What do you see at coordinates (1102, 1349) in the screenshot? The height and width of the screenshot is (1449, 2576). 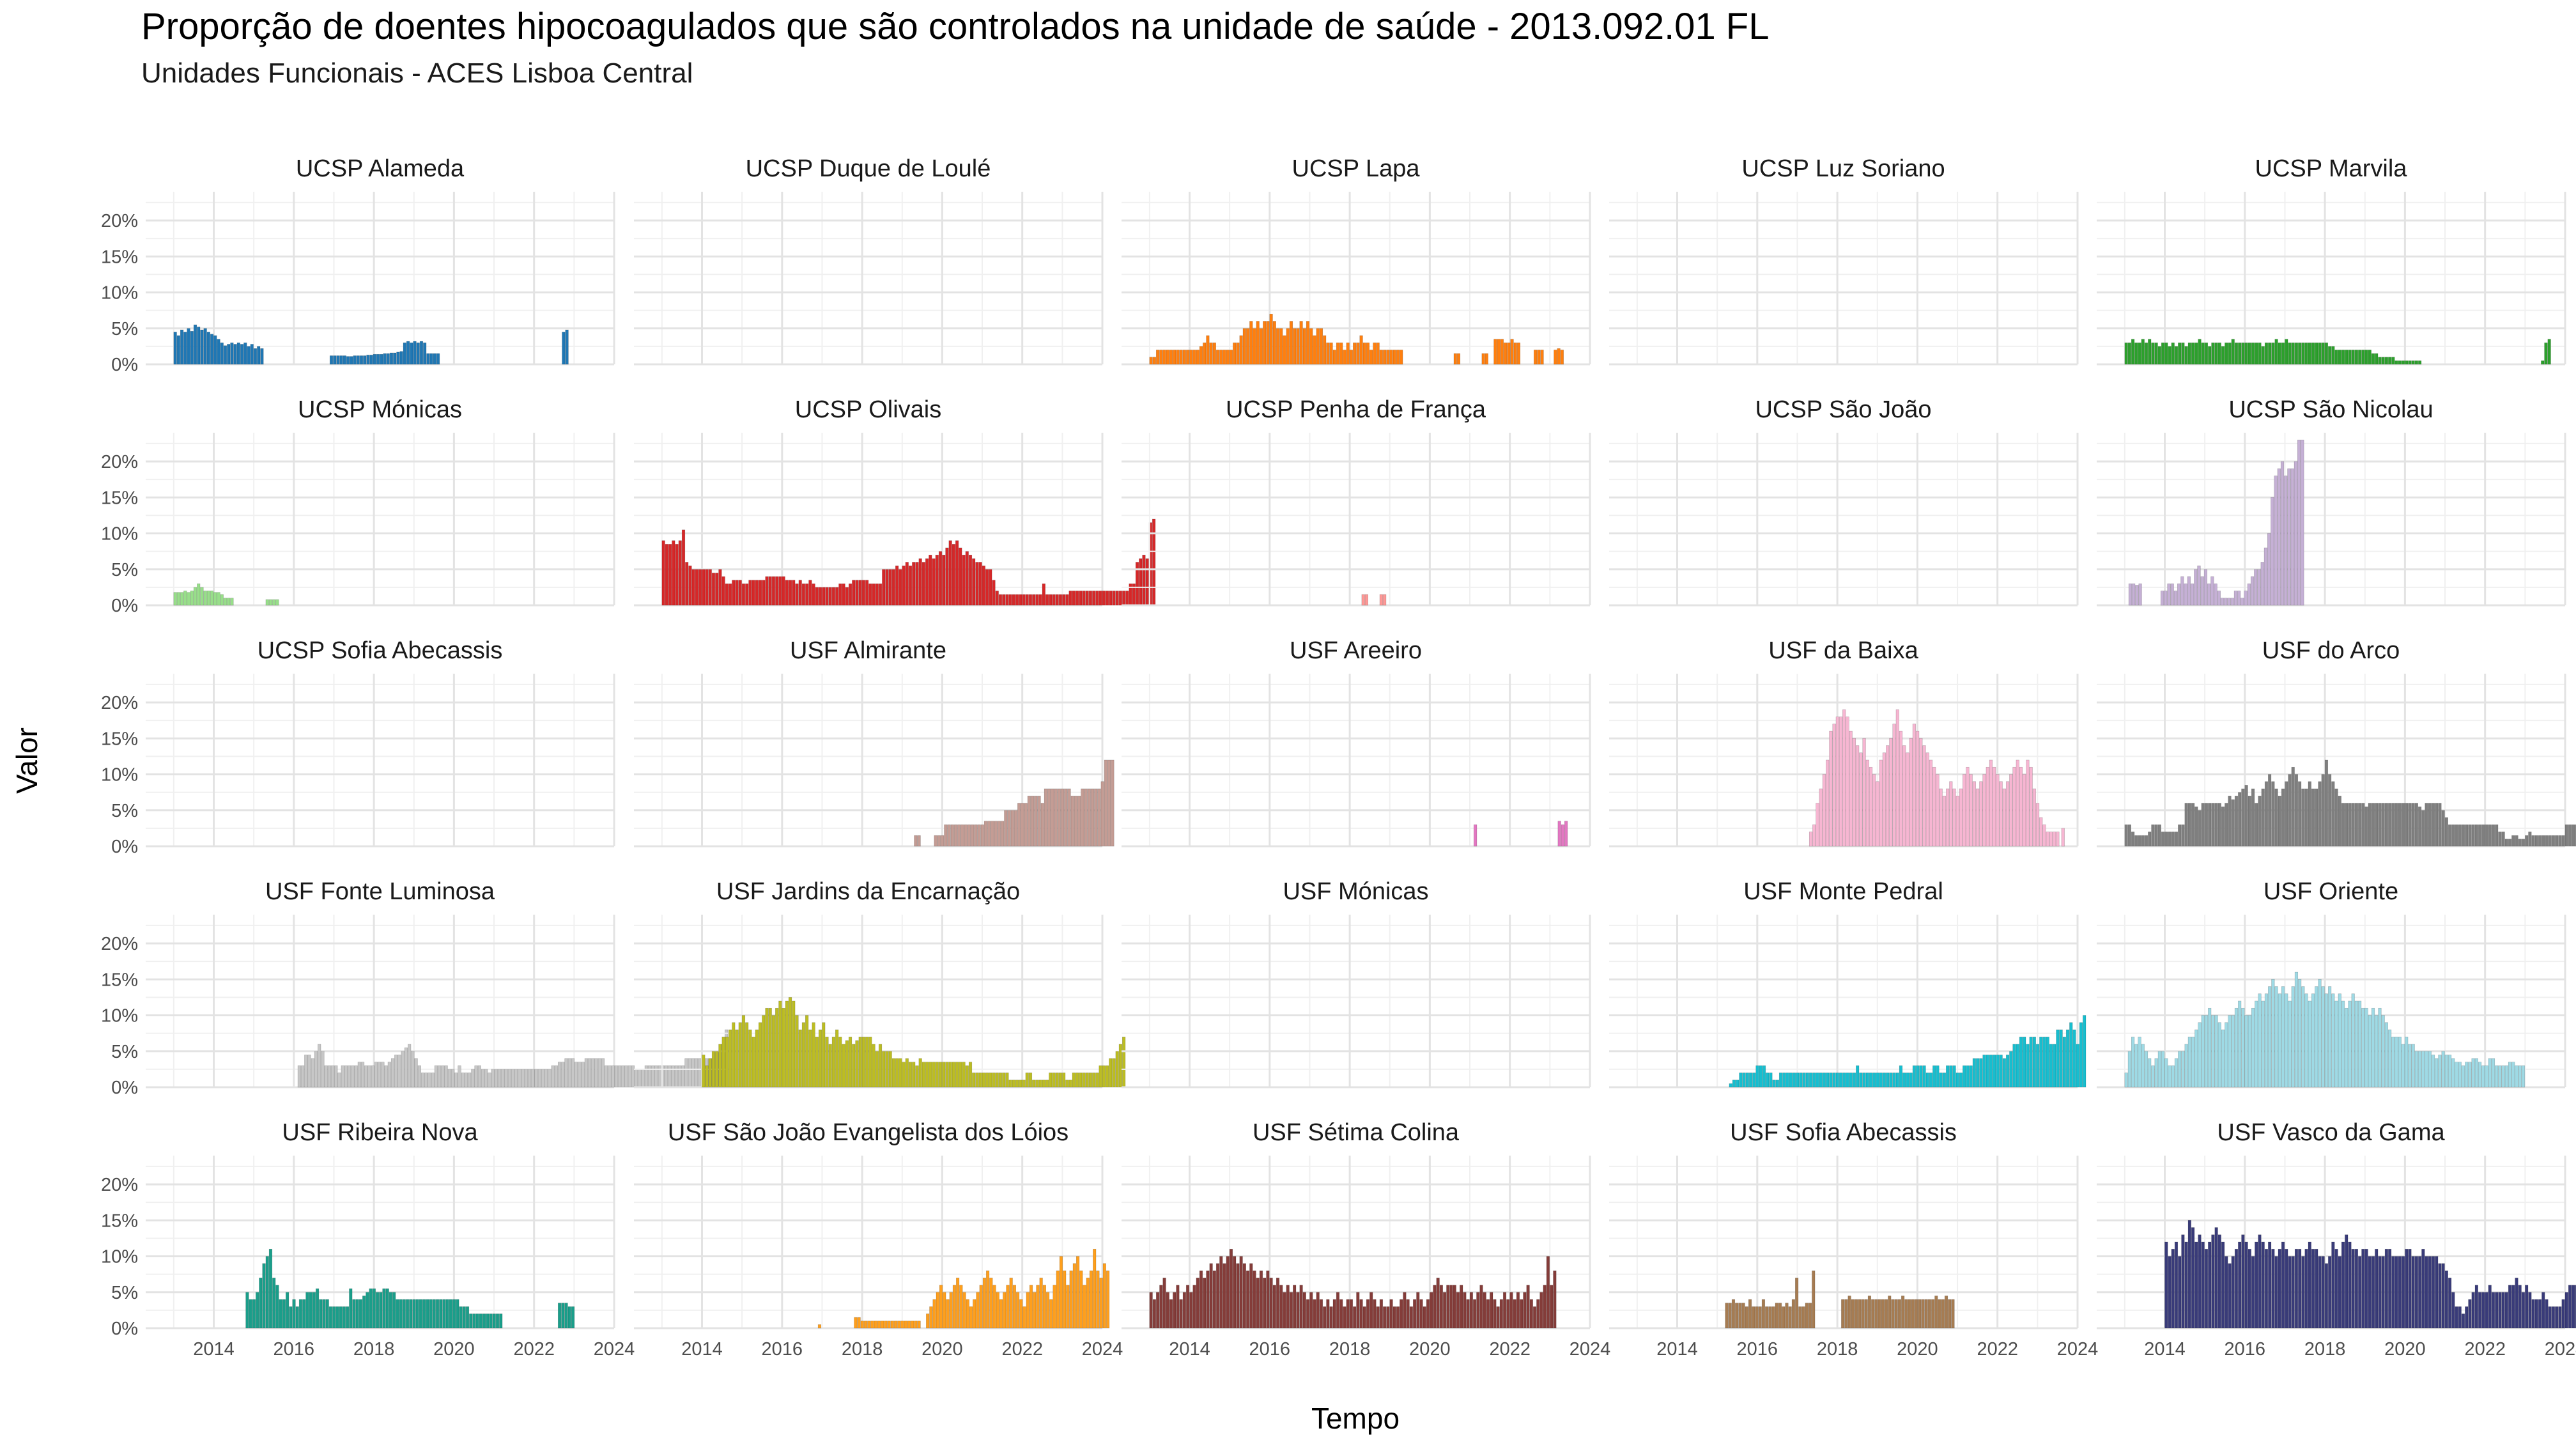 I see `x-tick-label: 2024` at bounding box center [1102, 1349].